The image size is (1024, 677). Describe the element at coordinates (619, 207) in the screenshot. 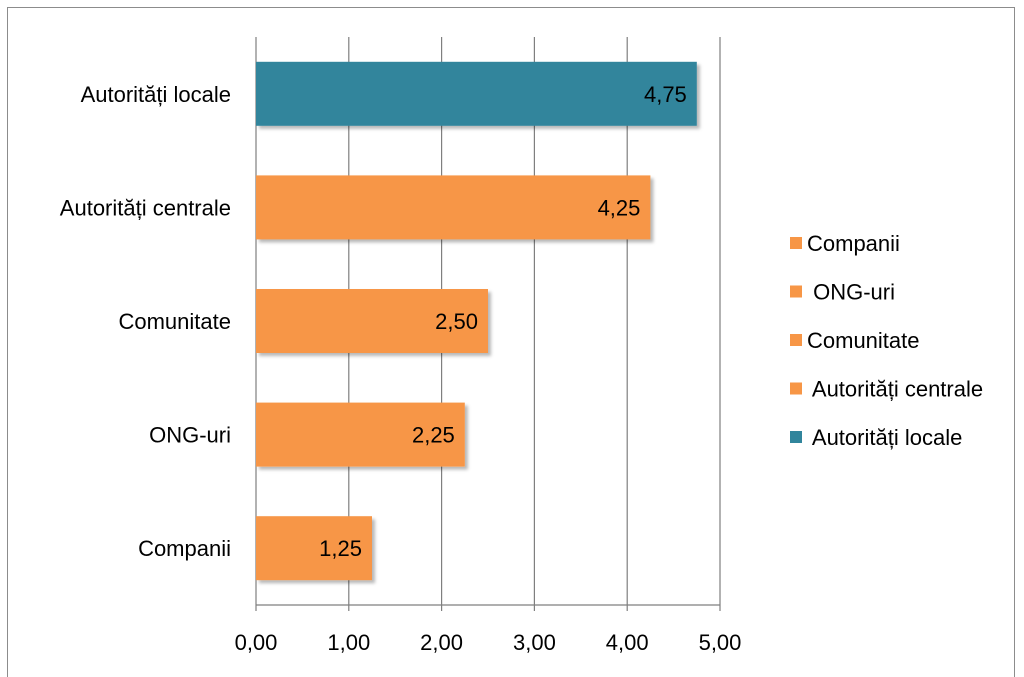

I see `data-label: 4,25` at that location.